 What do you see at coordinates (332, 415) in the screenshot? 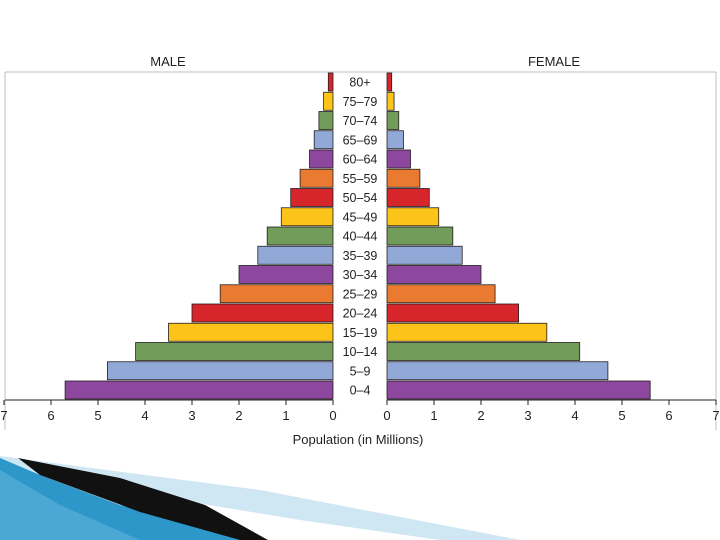
I see `male-x-tick-label: 0` at bounding box center [332, 415].